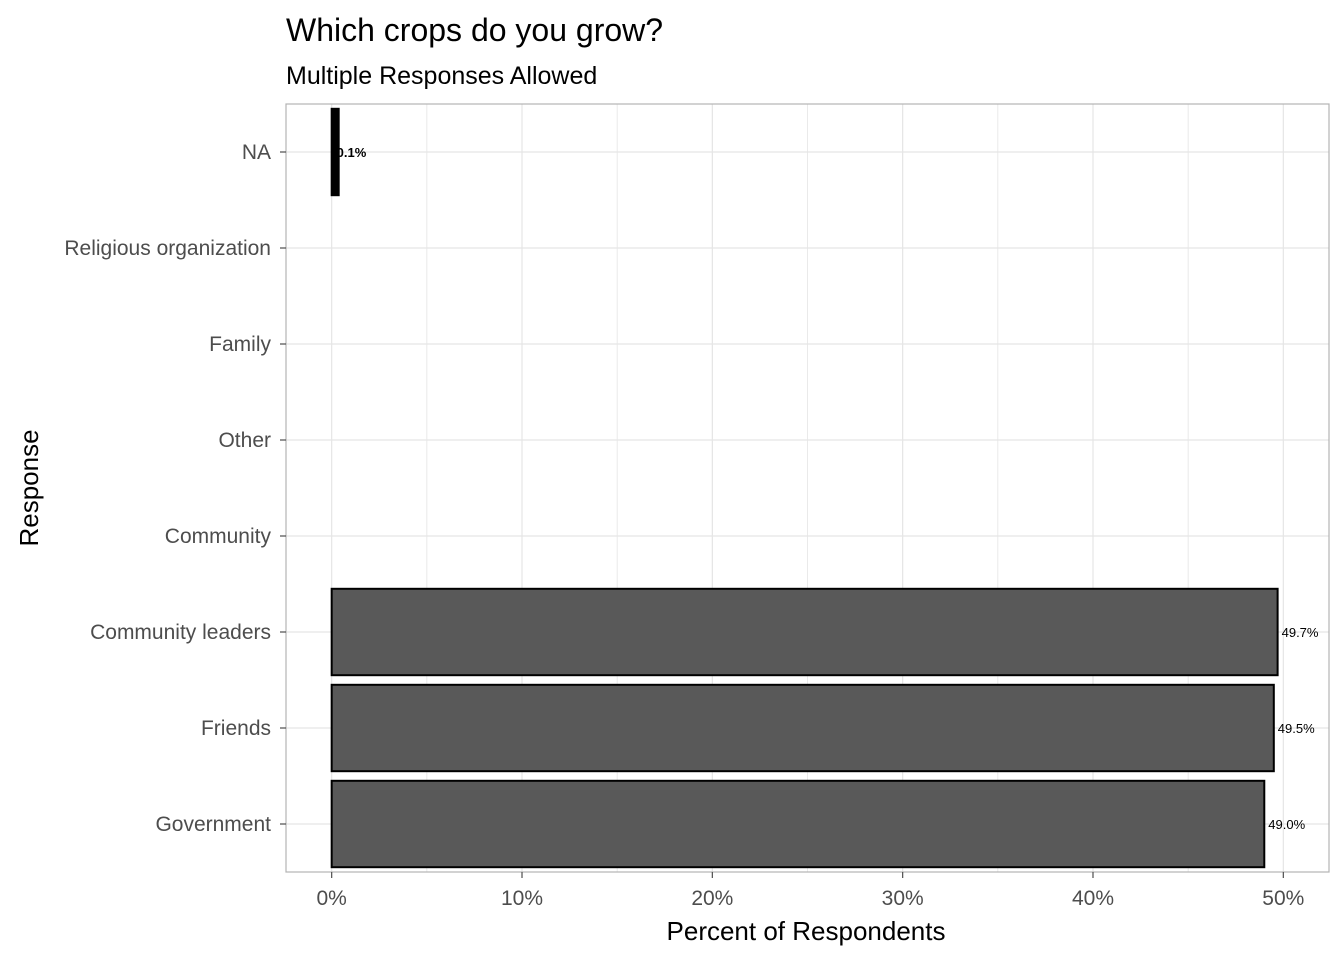 This screenshot has width=1344, height=960. Describe the element at coordinates (352, 152) in the screenshot. I see `data-label: 0.1%` at that location.